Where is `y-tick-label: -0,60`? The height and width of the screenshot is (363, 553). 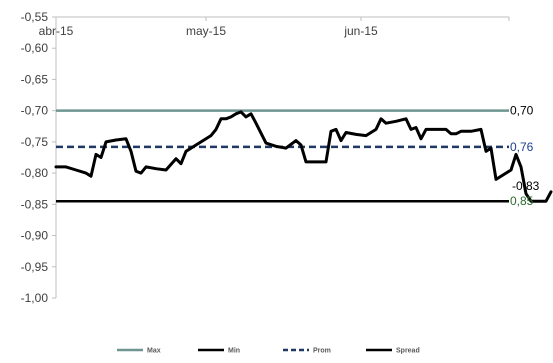
y-tick-label: -0,60 is located at coordinates (35, 48).